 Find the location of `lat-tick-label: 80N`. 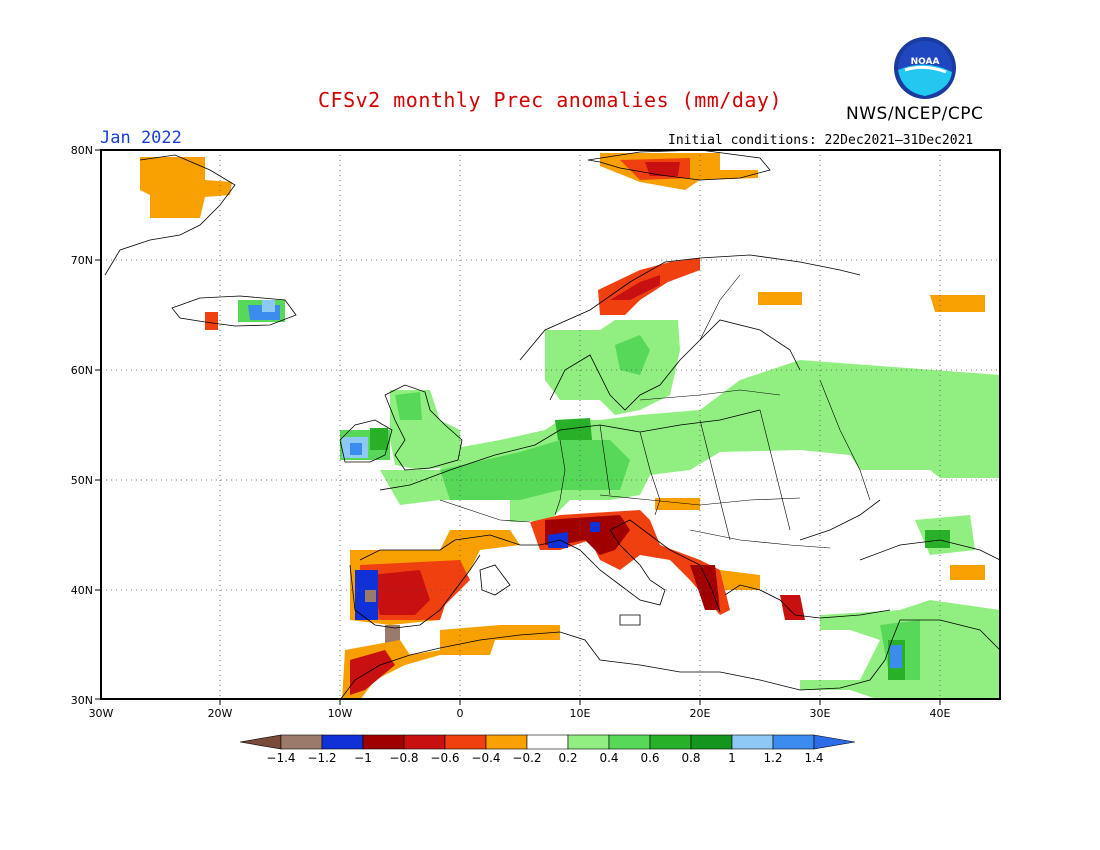

lat-tick-label: 80N is located at coordinates (82, 150).